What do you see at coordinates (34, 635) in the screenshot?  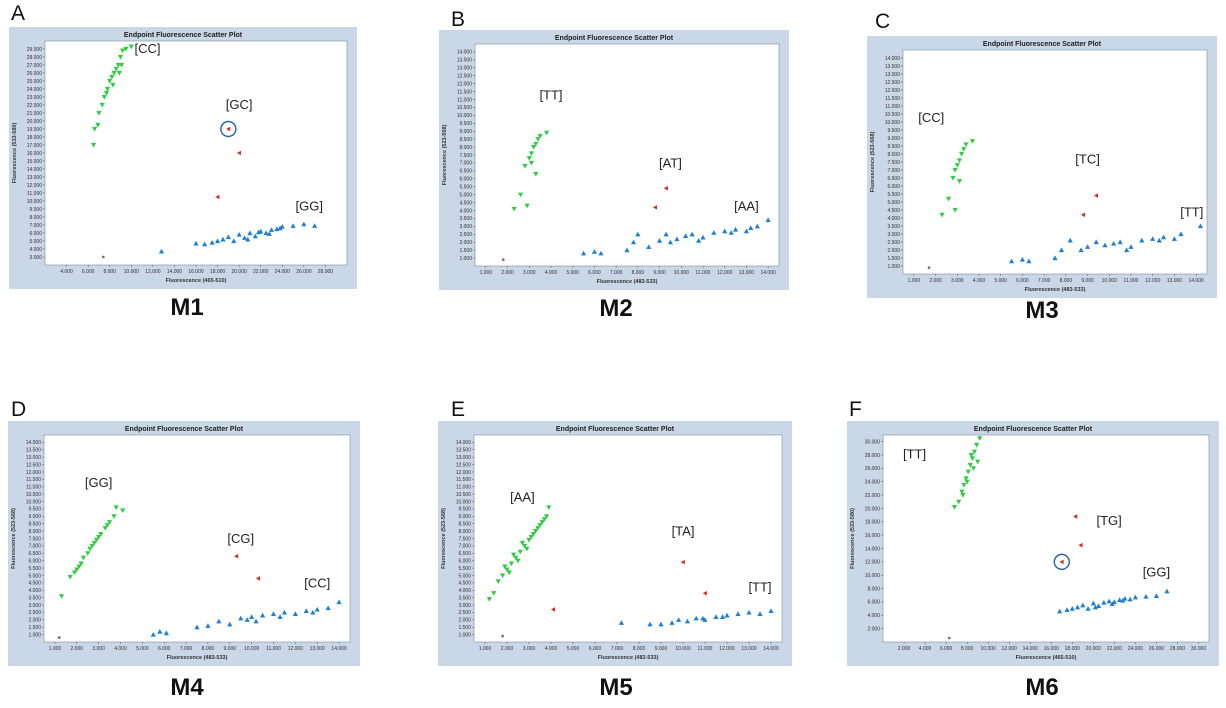 I see `y-tick-label: 1.000` at bounding box center [34, 635].